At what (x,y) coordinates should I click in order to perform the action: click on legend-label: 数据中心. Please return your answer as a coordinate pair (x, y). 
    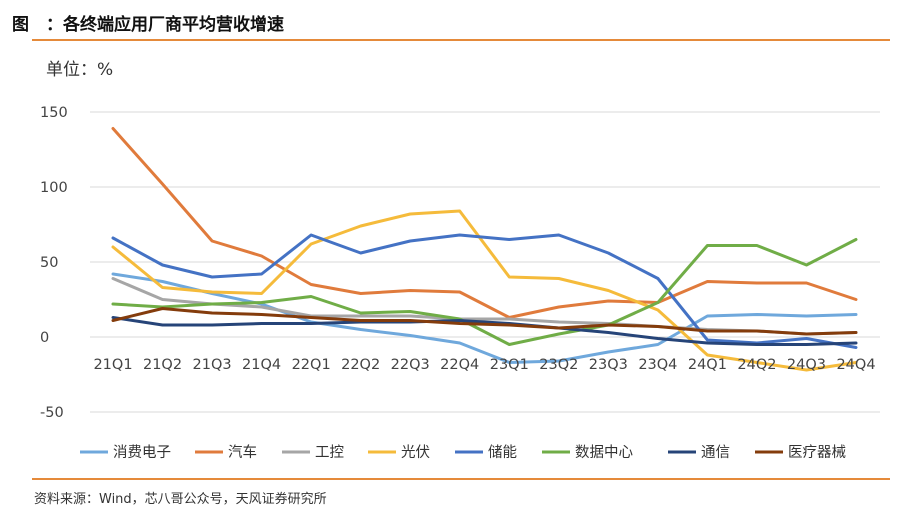
    Looking at the image, I should click on (604, 452).